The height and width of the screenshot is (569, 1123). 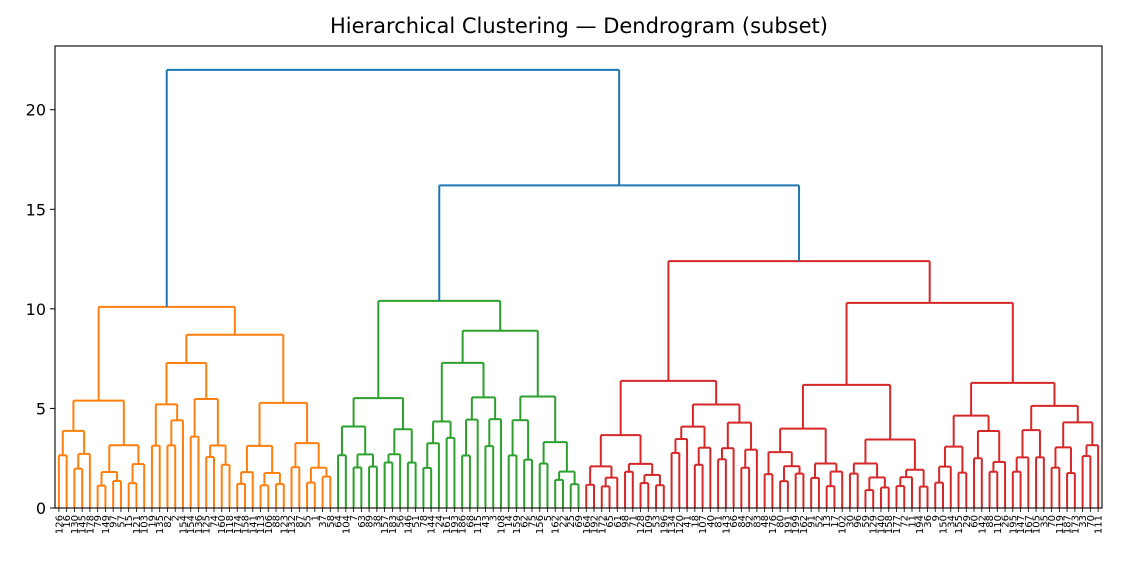 I want to click on leaf-label: 40, so click(x=711, y=521).